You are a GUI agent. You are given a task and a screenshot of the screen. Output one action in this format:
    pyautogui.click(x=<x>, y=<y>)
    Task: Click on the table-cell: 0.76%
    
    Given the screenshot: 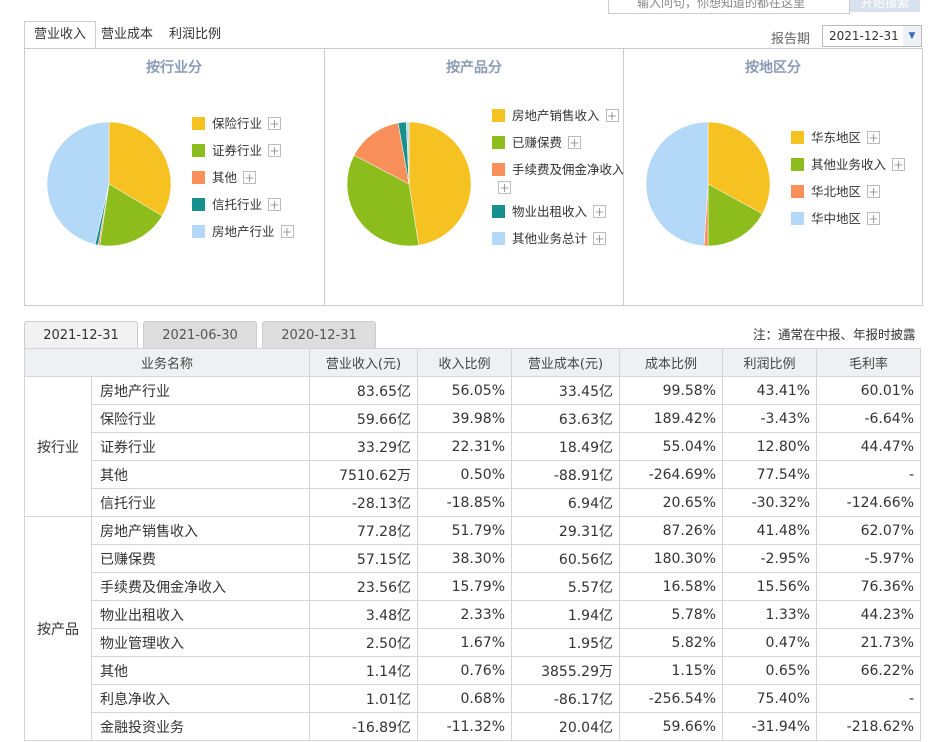 What is the action you would take?
    pyautogui.click(x=464, y=670)
    